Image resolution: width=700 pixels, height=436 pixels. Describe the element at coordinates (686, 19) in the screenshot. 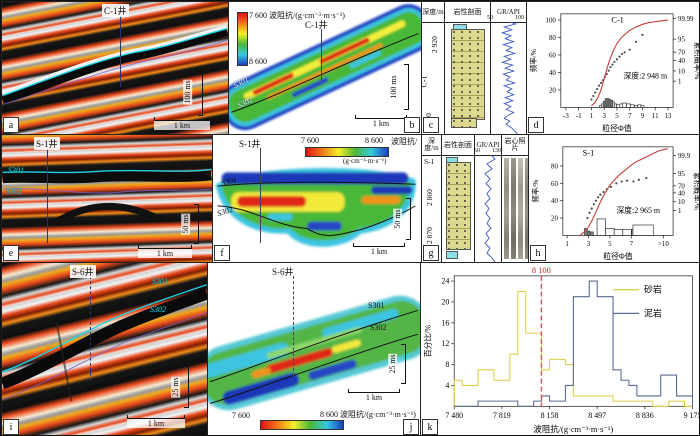

I see `svg-text: 99.99` at that location.